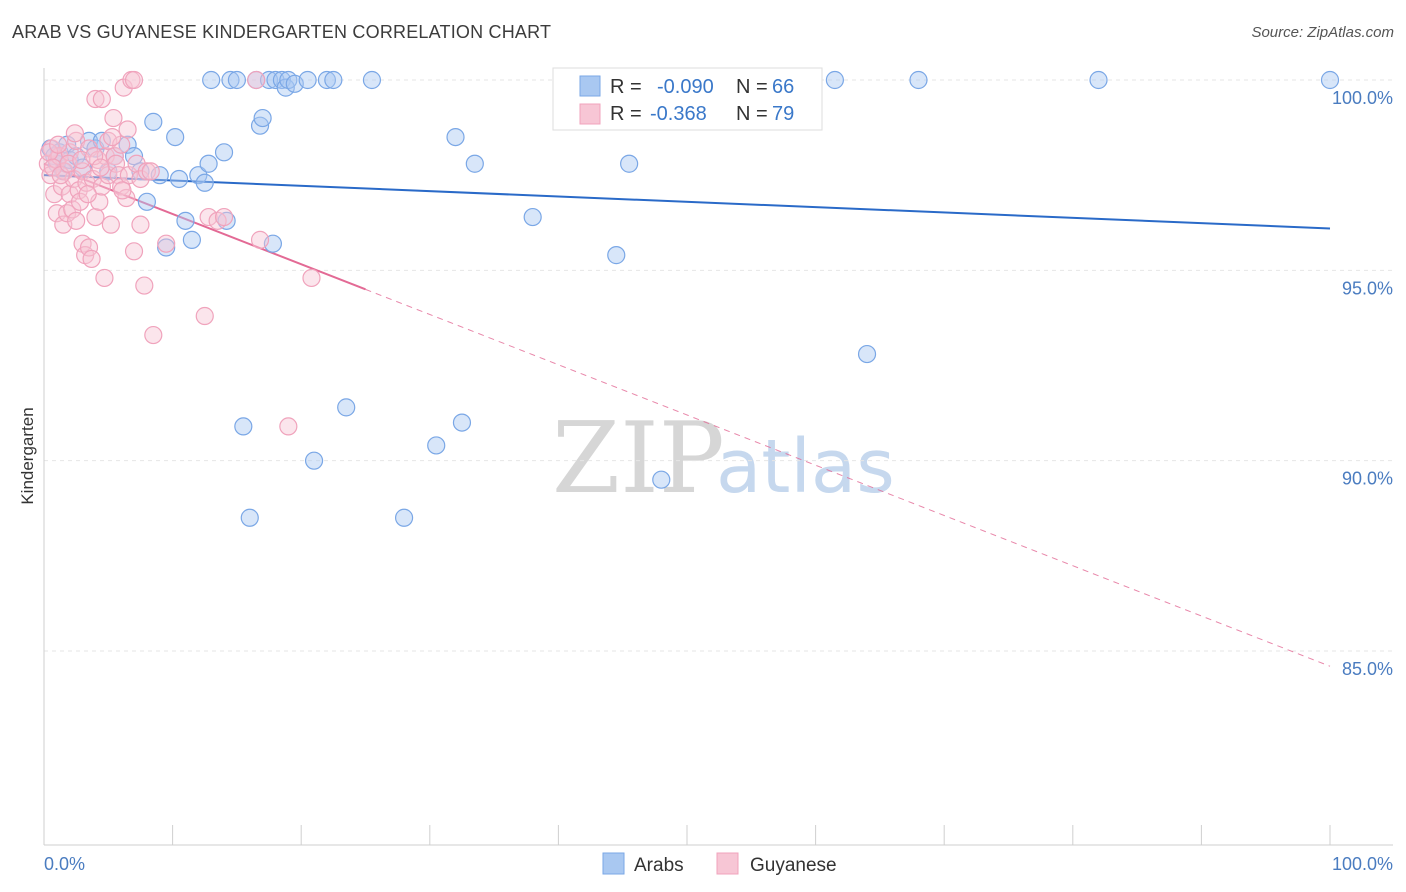  Describe the element at coordinates (752, 114) in the screenshot. I see `legend-n-label-guyanese: N =` at that location.